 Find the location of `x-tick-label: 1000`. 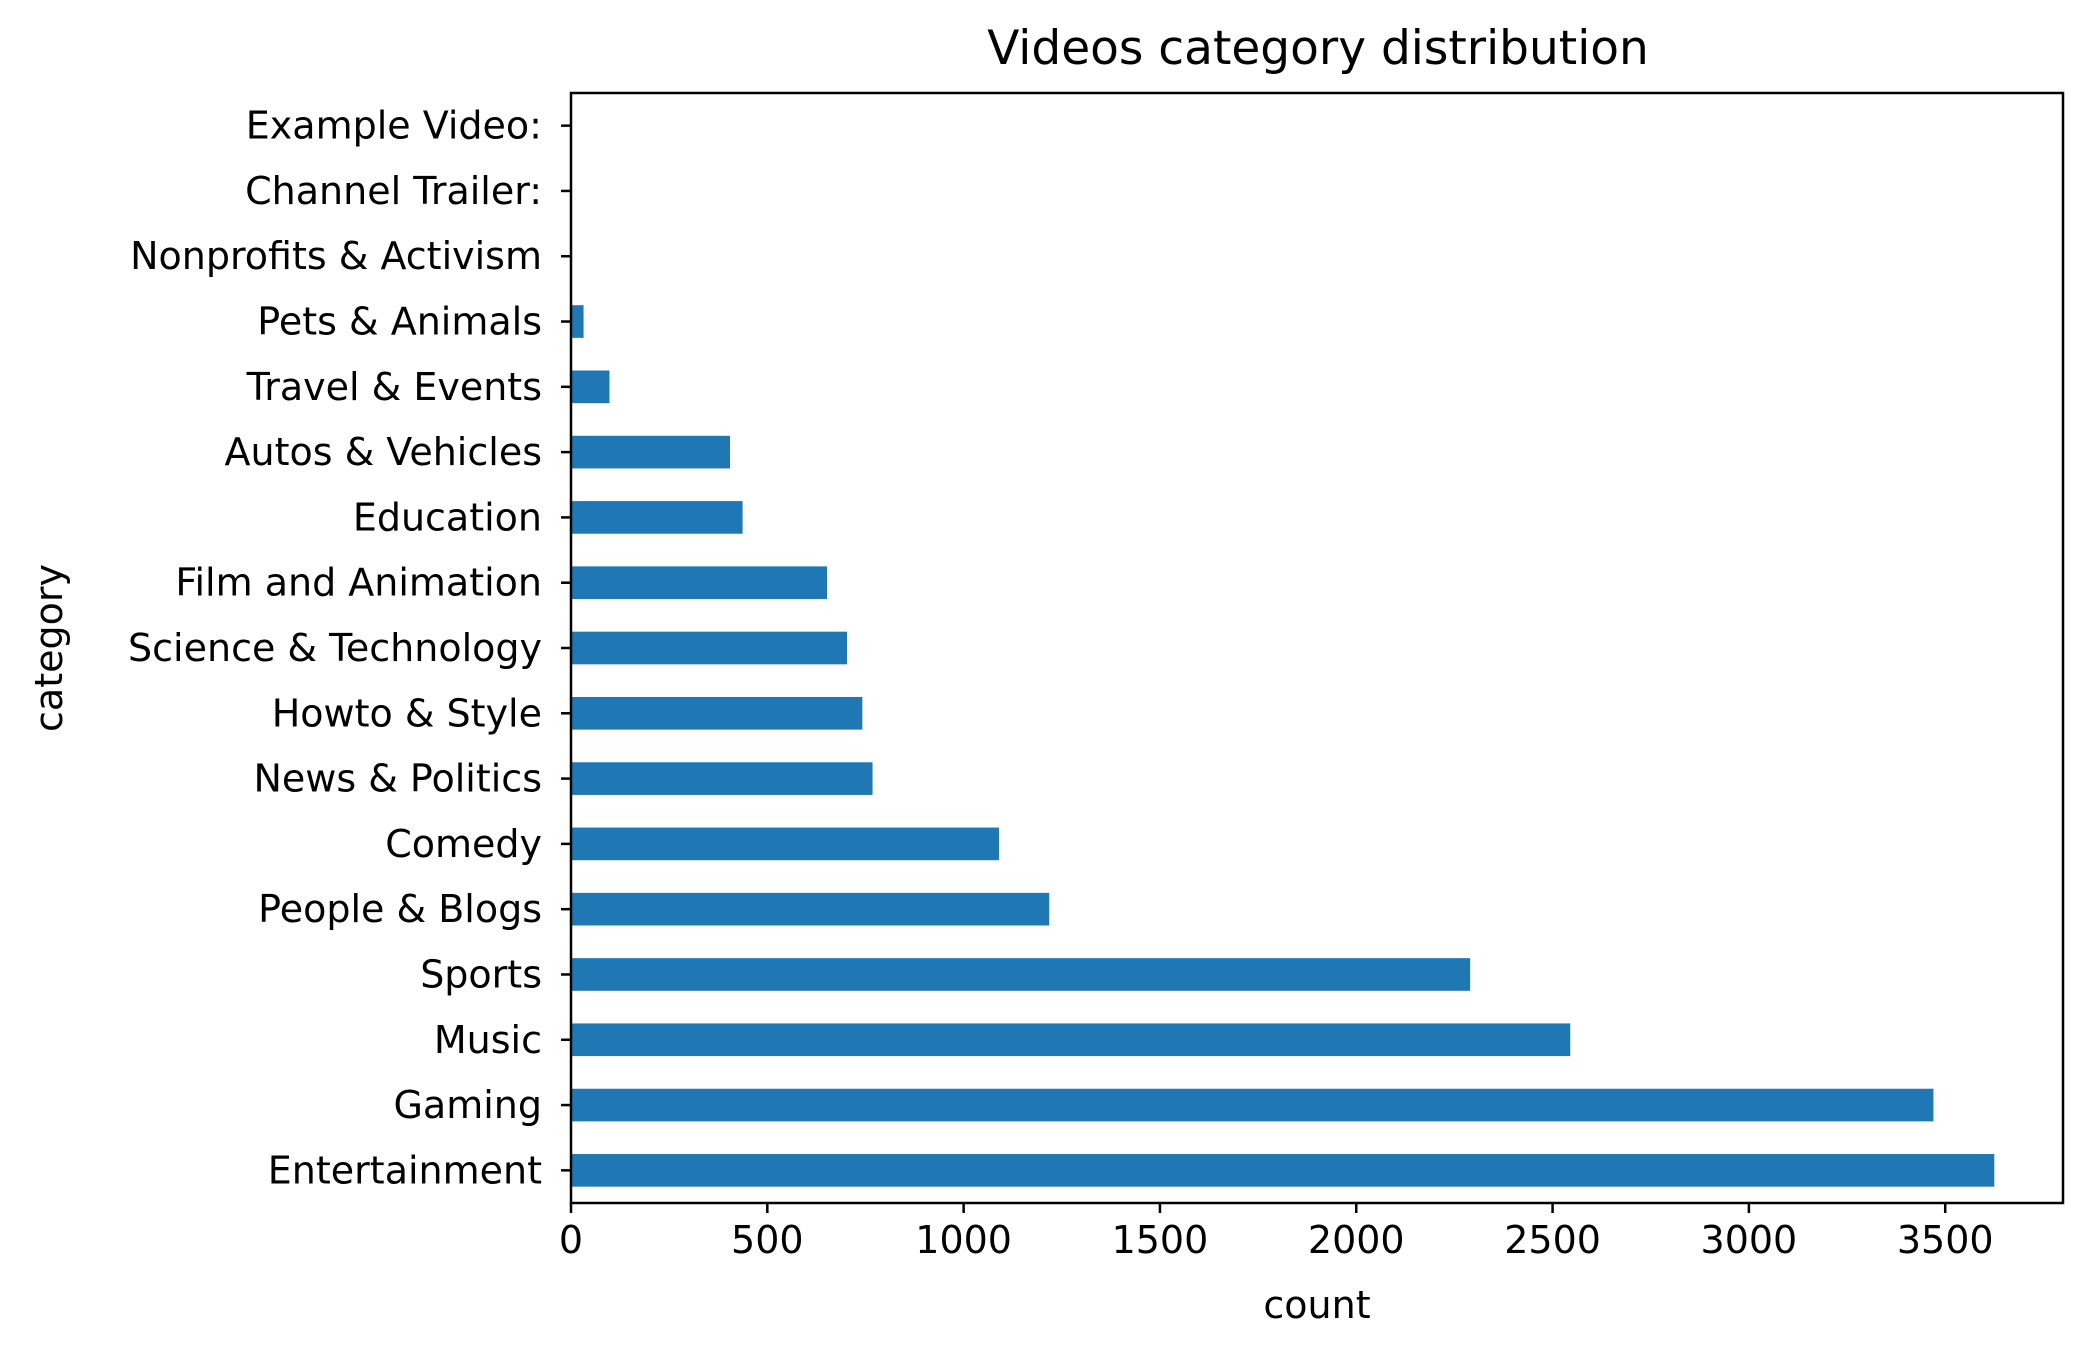

x-tick-label: 1000 is located at coordinates (963, 1240).